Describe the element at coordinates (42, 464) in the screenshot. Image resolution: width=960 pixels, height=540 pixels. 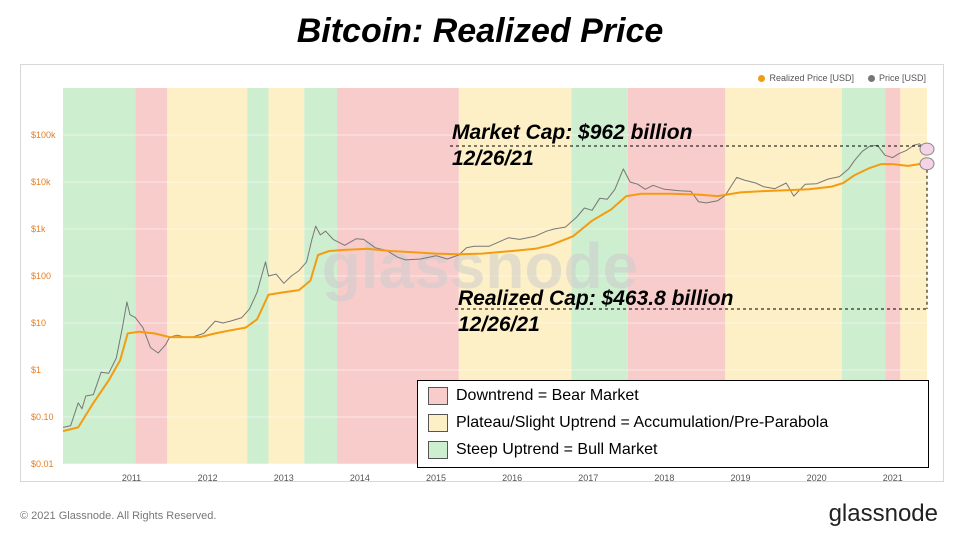
I see `y-tick-label: $0.01` at that location.